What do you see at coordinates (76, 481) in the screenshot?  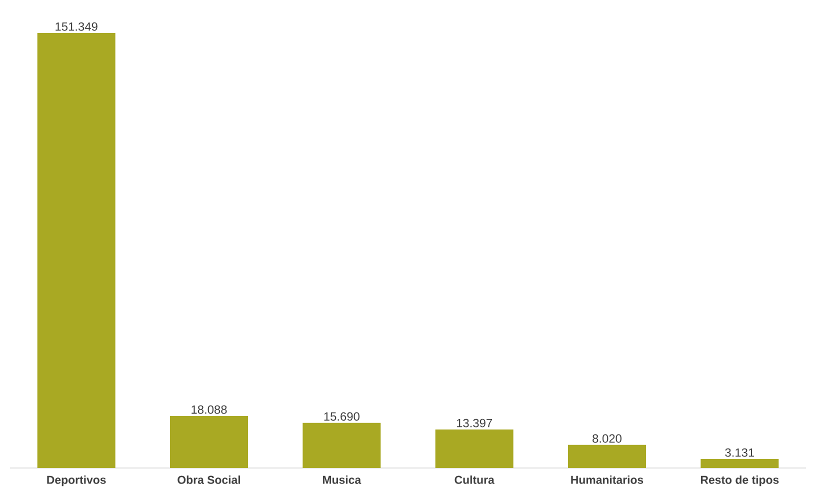 I see `x-tick-label: Deportivos` at bounding box center [76, 481].